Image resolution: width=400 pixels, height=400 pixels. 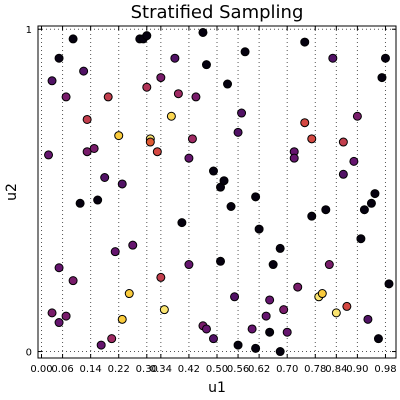 What do you see at coordinates (12, 192) in the screenshot?
I see `y-axis-label: u2` at bounding box center [12, 192].